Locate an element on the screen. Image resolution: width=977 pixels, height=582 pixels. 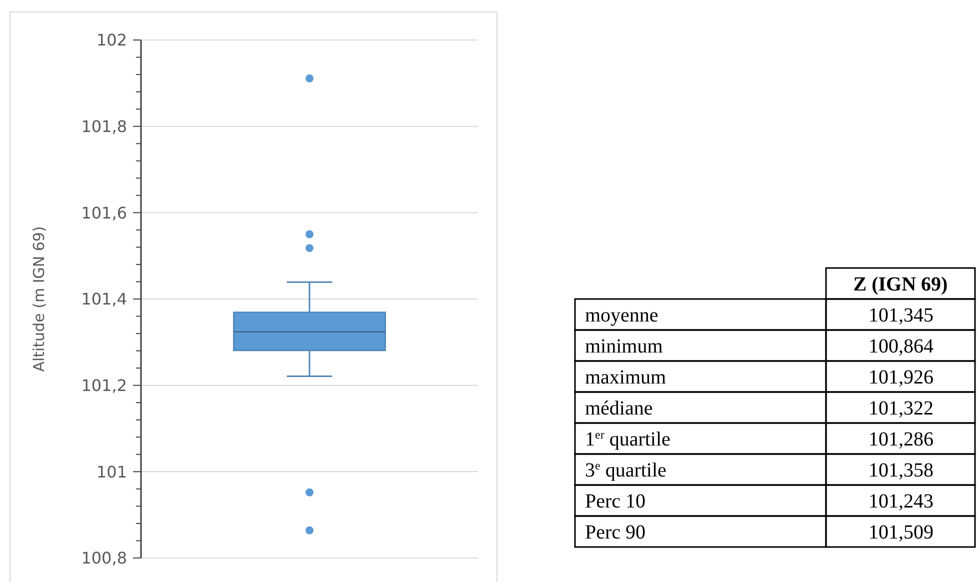
category-label: minimum is located at coordinates (624, 347).